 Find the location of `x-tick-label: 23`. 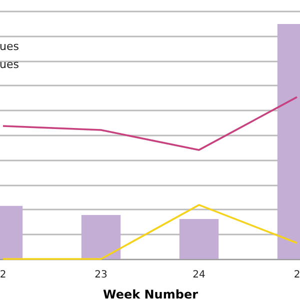

x-tick-label: 23 is located at coordinates (101, 275).